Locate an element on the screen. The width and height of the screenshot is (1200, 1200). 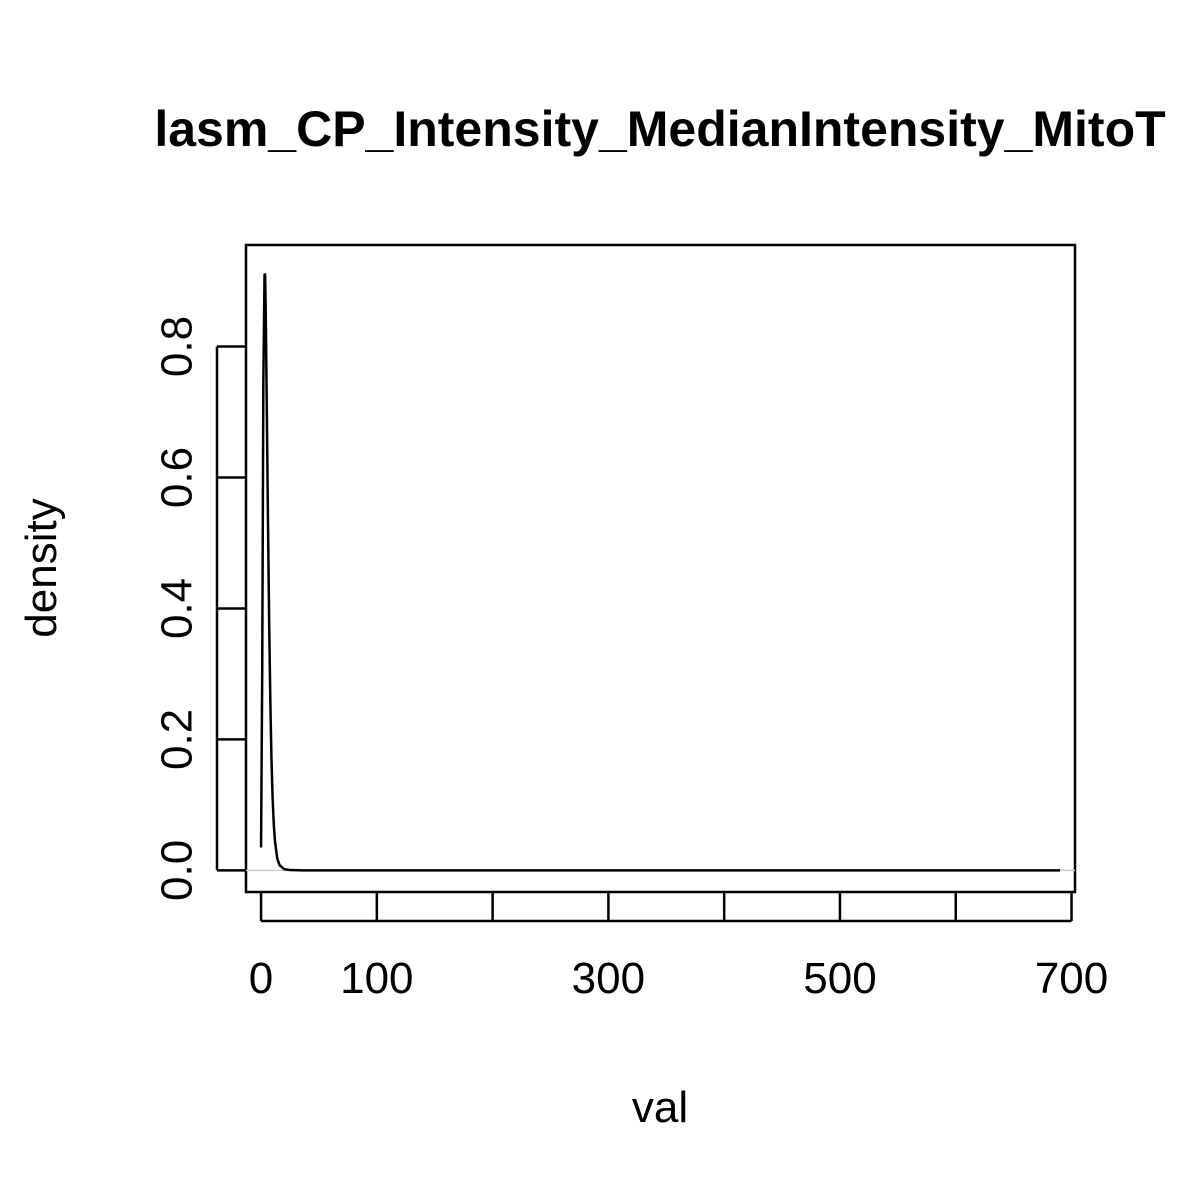
y-tick-label: 0.4 is located at coordinates (177, 608).